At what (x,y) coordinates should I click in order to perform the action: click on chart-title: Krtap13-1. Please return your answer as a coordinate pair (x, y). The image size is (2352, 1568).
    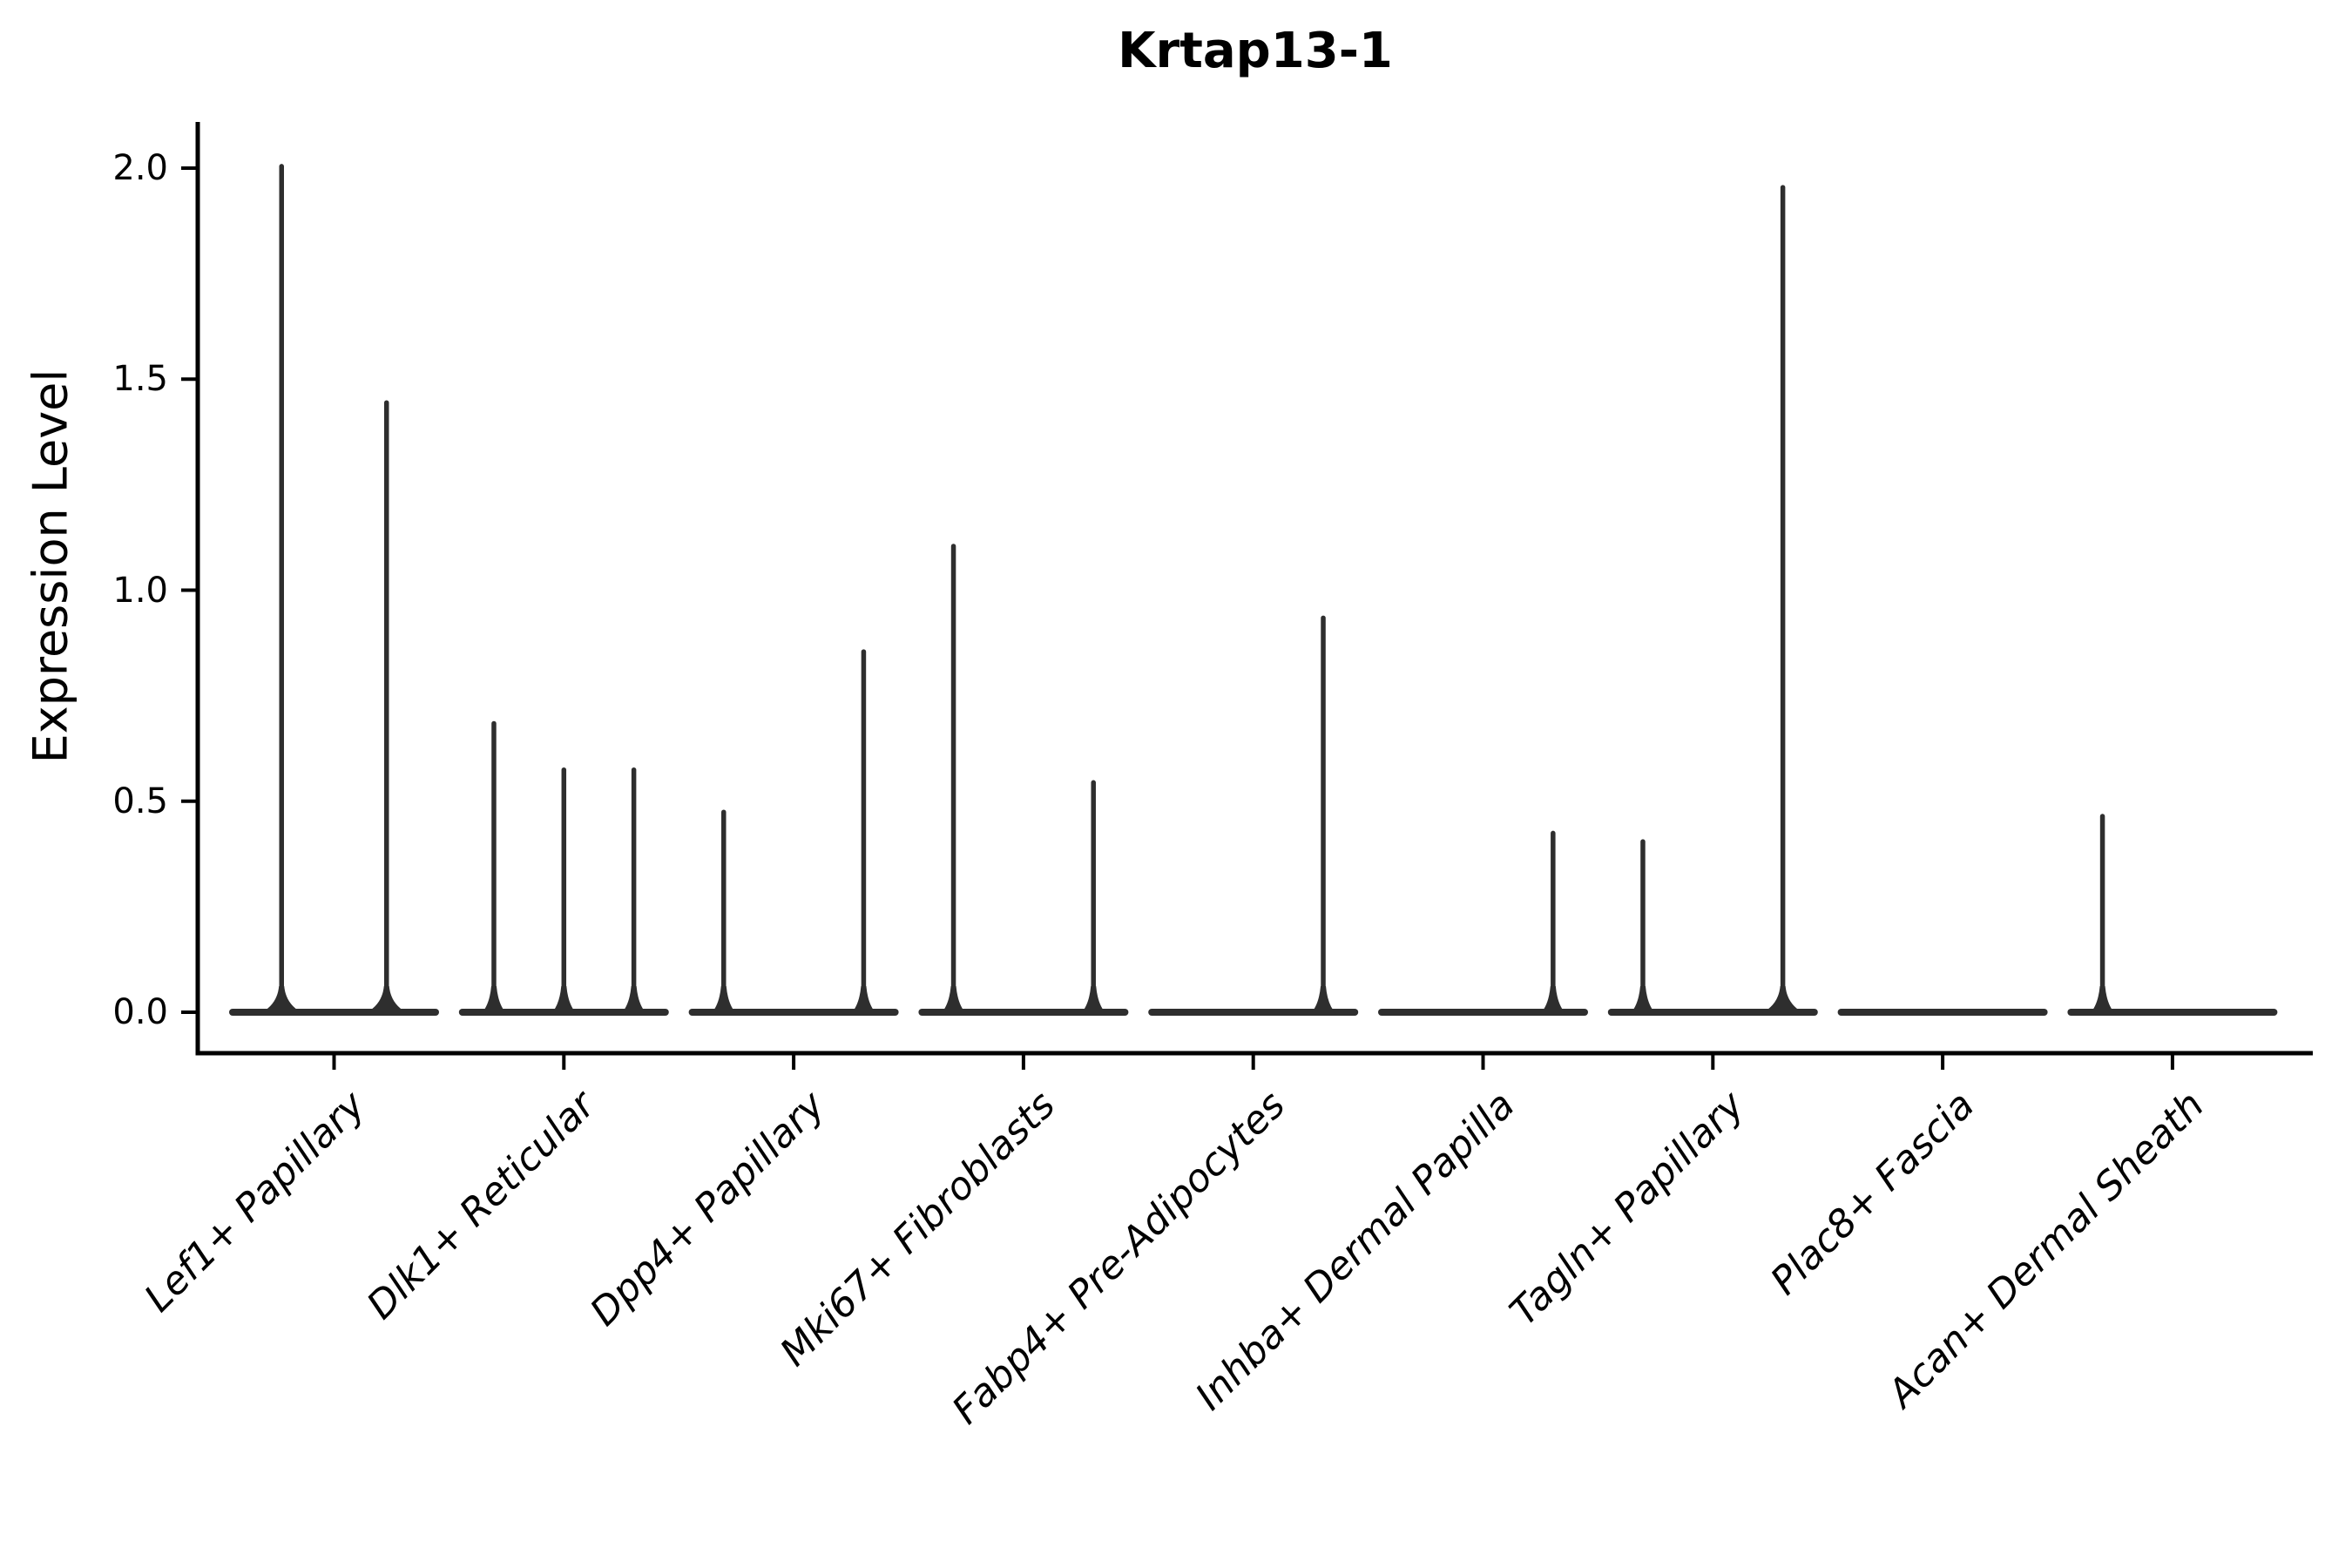
    Looking at the image, I should click on (1255, 51).